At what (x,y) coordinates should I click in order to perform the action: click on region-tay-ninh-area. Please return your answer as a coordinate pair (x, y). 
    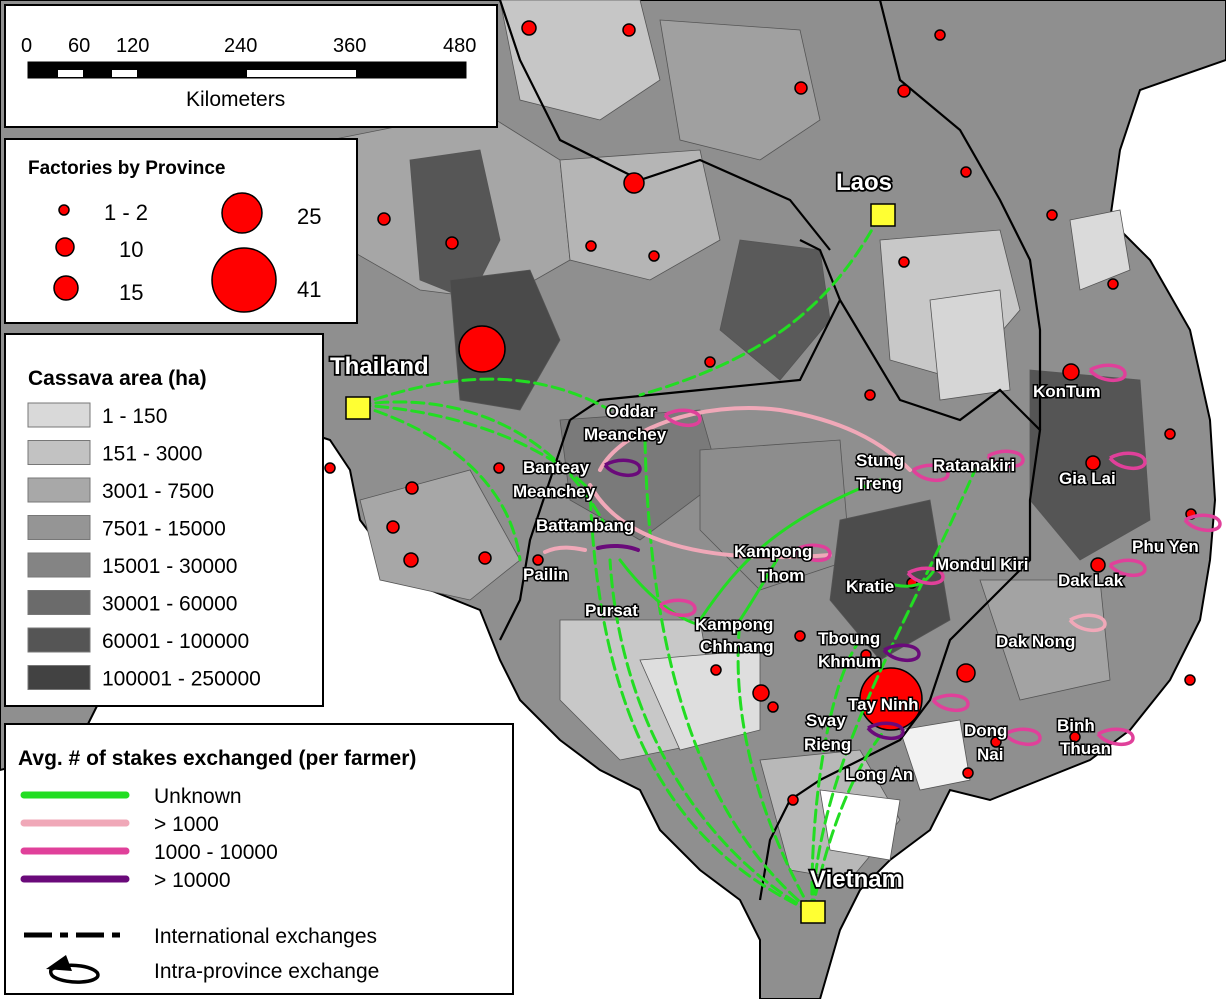
    Looking at the image, I should click on (935, 755).